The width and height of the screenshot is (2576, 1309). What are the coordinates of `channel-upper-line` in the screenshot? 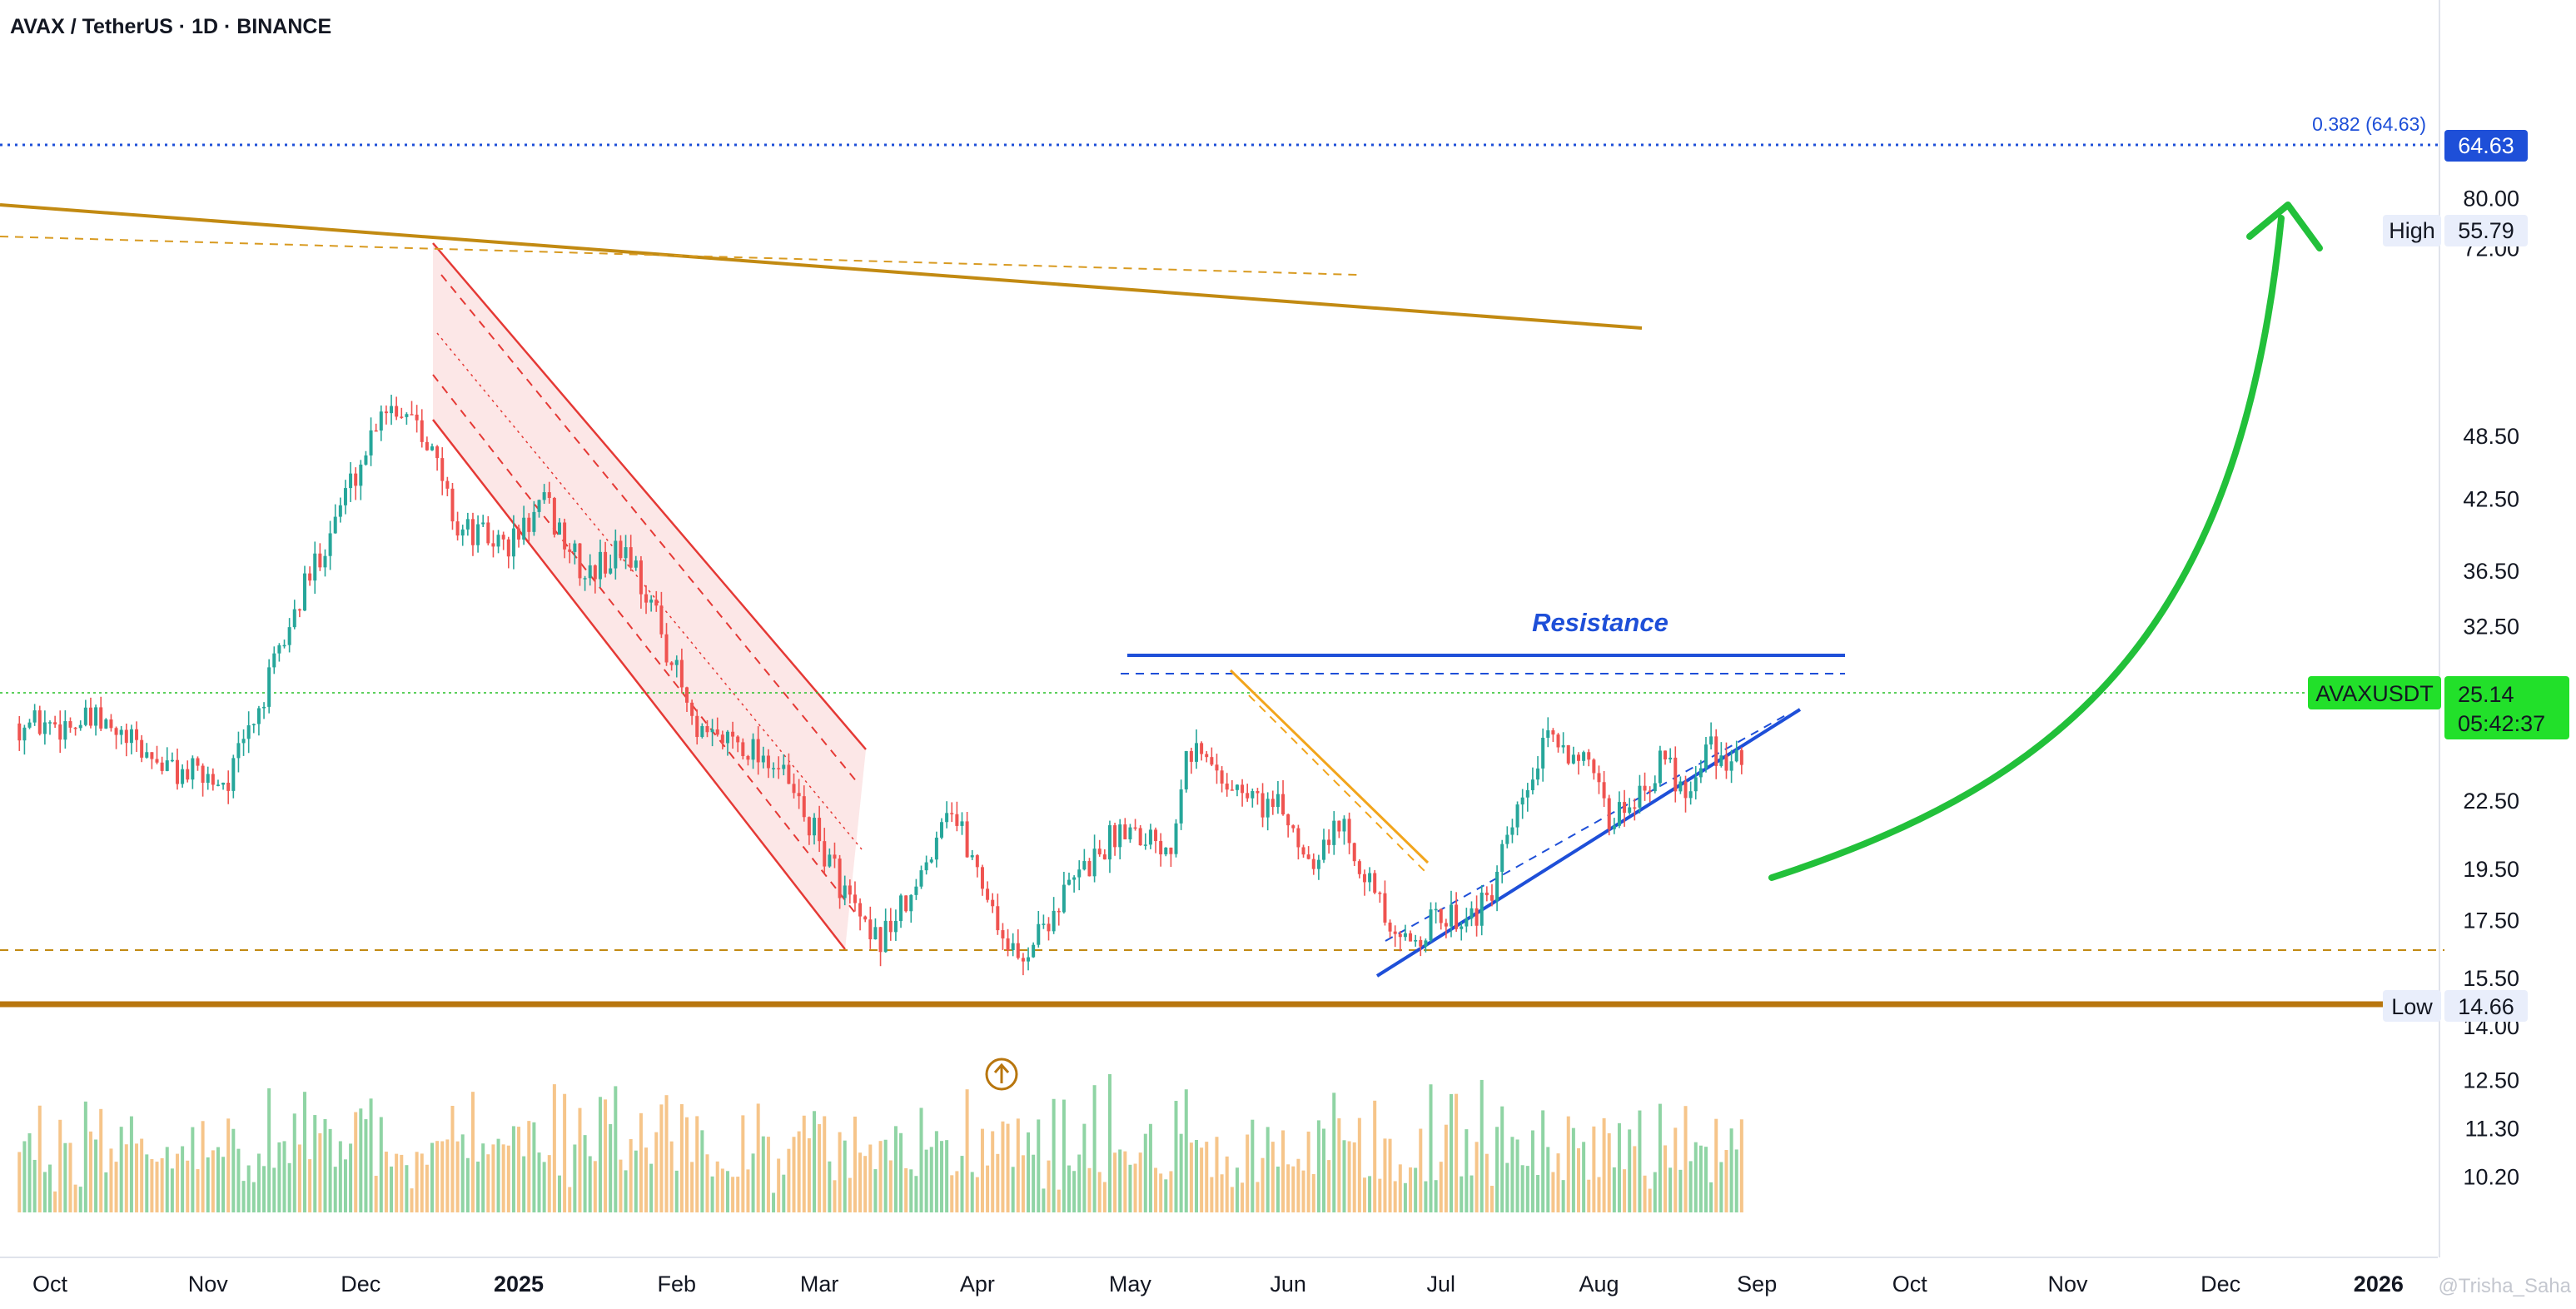 It's located at (649, 496).